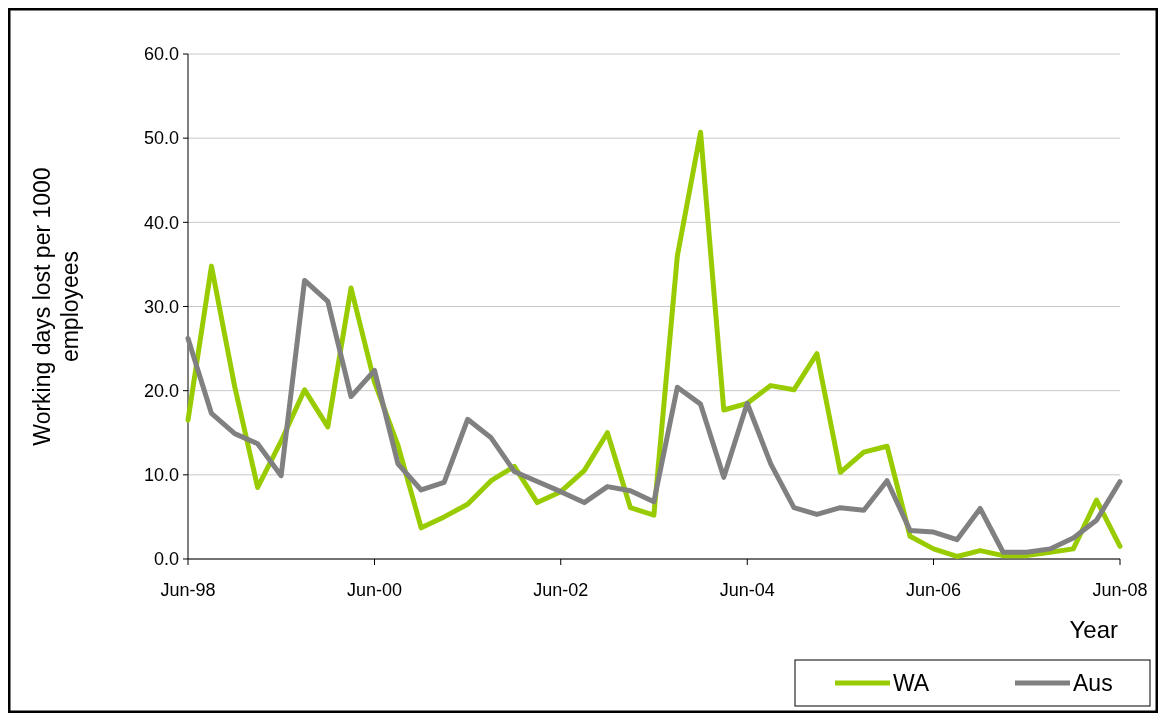 The height and width of the screenshot is (713, 1166). What do you see at coordinates (1120, 590) in the screenshot?
I see `x-tick-label: Jun-08` at bounding box center [1120, 590].